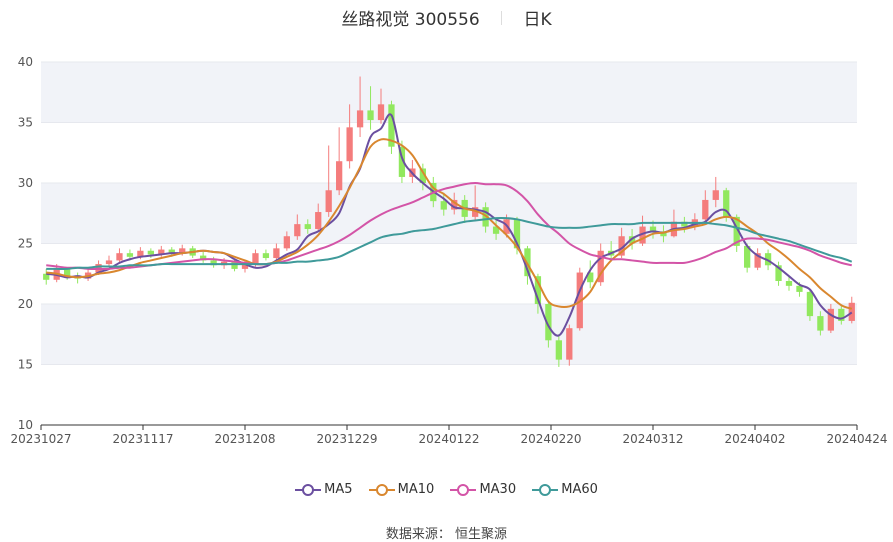 The height and width of the screenshot is (542, 893). I want to click on y-tick-label: 35, so click(25, 123).